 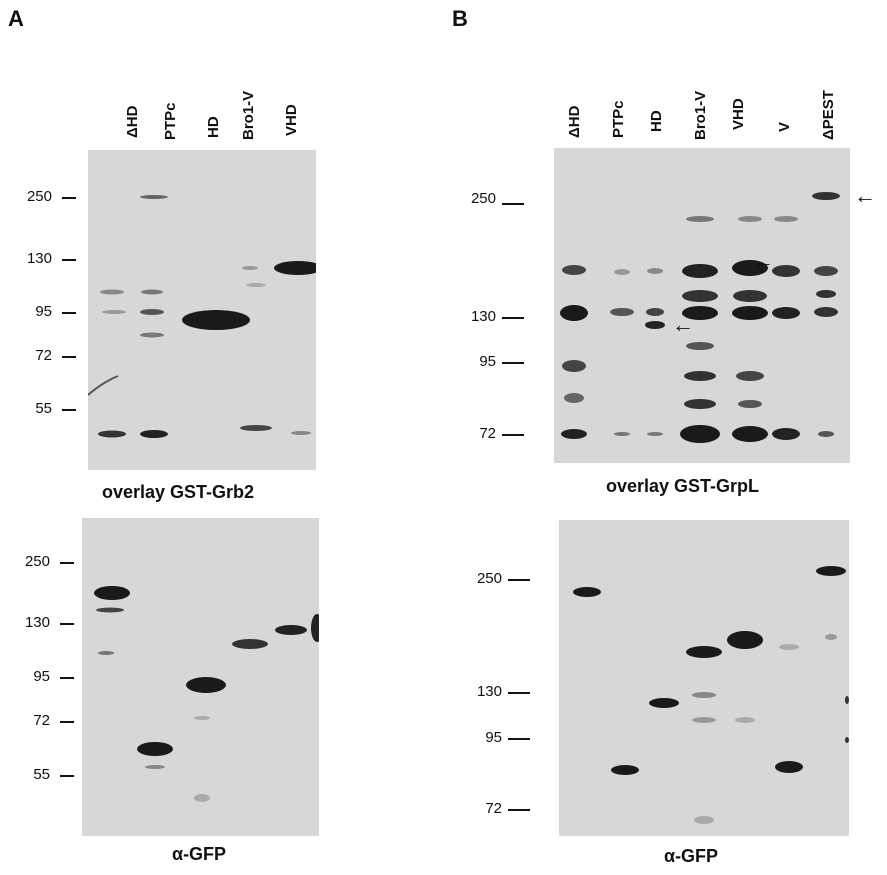 I want to click on panel-a-lane-label: Bro1-V, so click(x=248, y=115).